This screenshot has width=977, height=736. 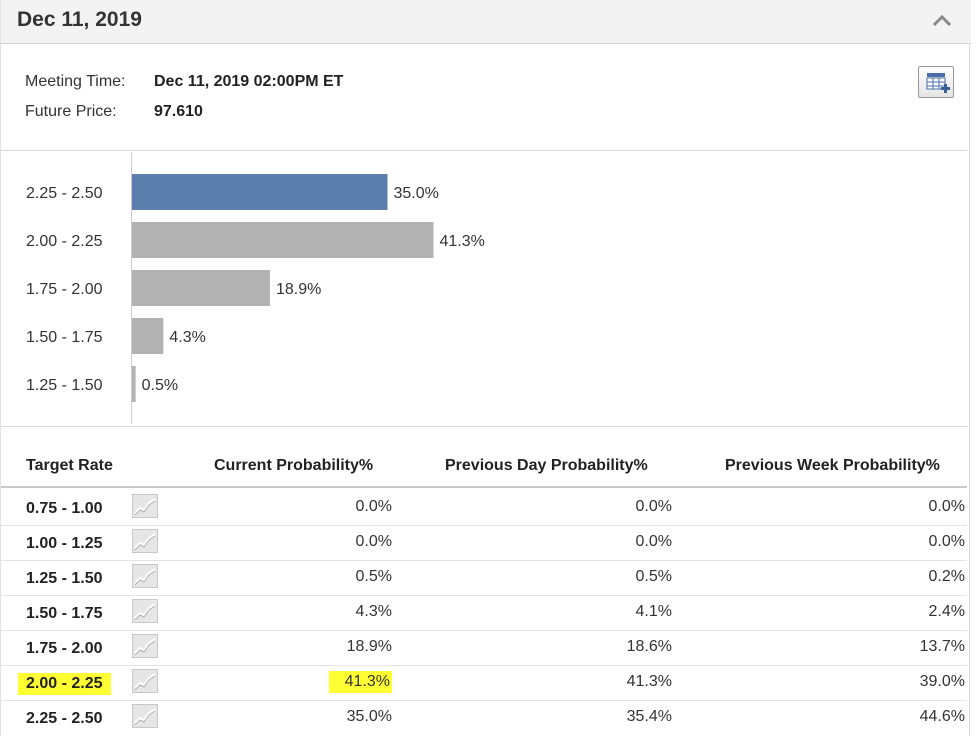 What do you see at coordinates (832, 465) in the screenshot?
I see `column-header-previous-week-probability: Previous Week Probability%` at bounding box center [832, 465].